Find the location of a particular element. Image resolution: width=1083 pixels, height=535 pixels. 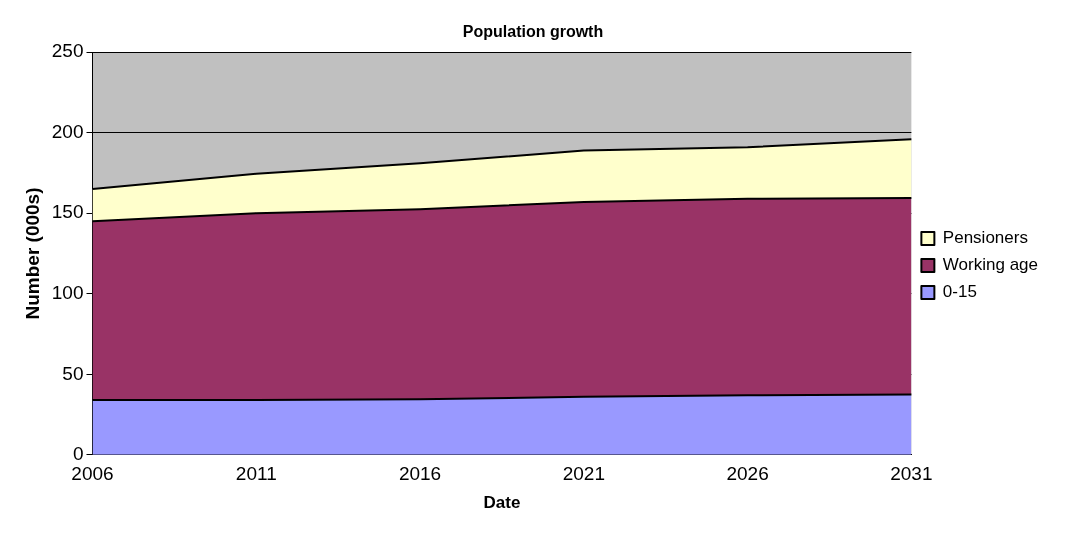

y-tick-label: 200 is located at coordinates (67, 131).